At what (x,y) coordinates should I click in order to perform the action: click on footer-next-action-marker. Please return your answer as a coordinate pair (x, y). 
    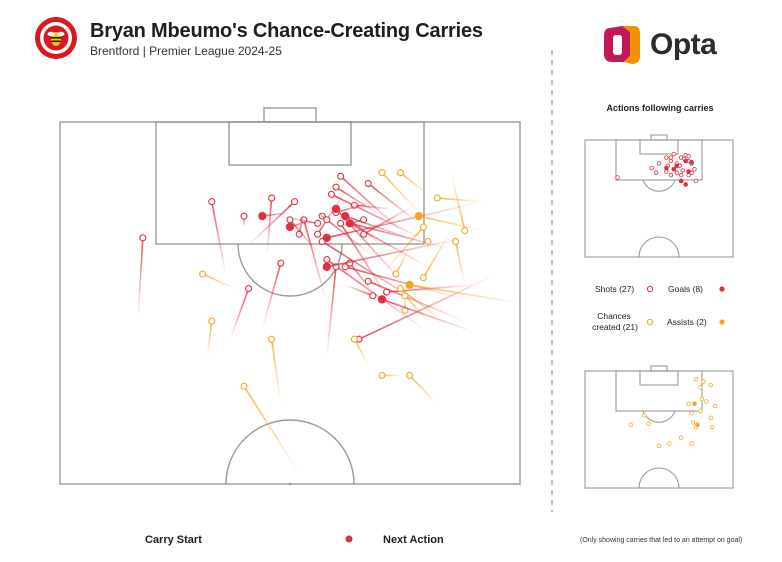
    Looking at the image, I should click on (349, 539).